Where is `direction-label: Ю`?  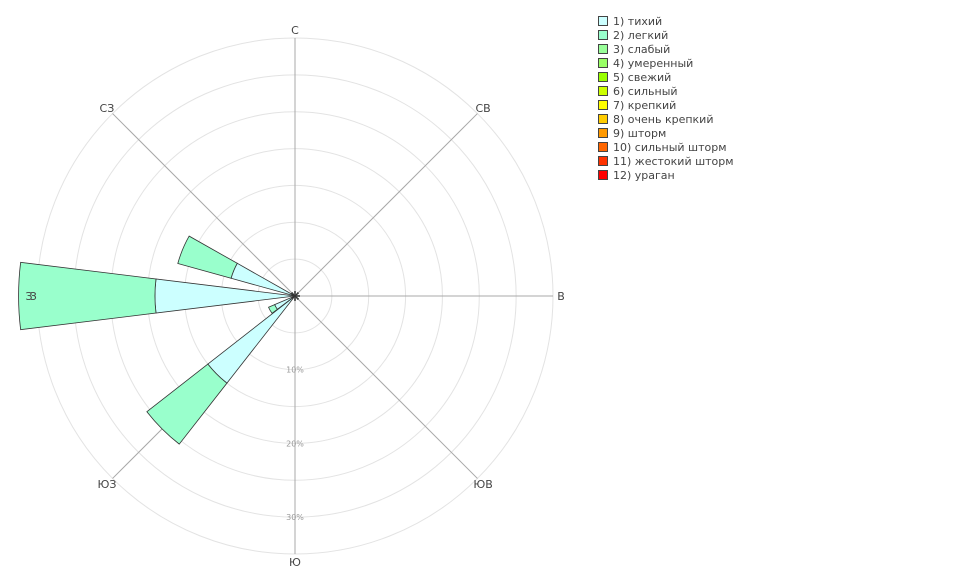
direction-label: Ю is located at coordinates (295, 562).